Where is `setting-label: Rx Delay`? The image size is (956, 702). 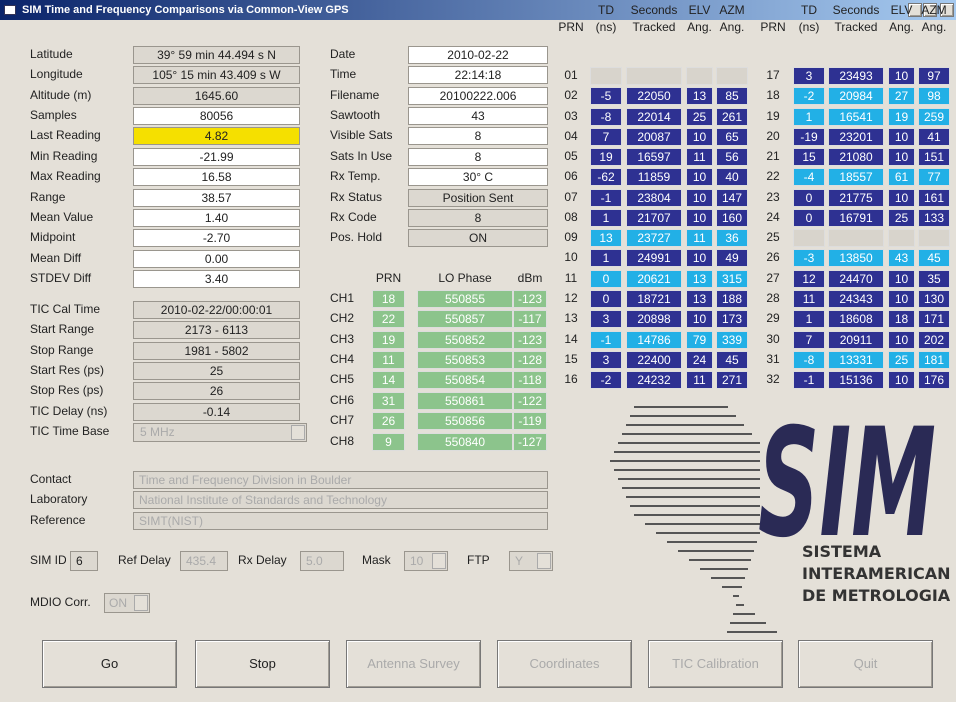
setting-label: Rx Delay is located at coordinates (262, 560).